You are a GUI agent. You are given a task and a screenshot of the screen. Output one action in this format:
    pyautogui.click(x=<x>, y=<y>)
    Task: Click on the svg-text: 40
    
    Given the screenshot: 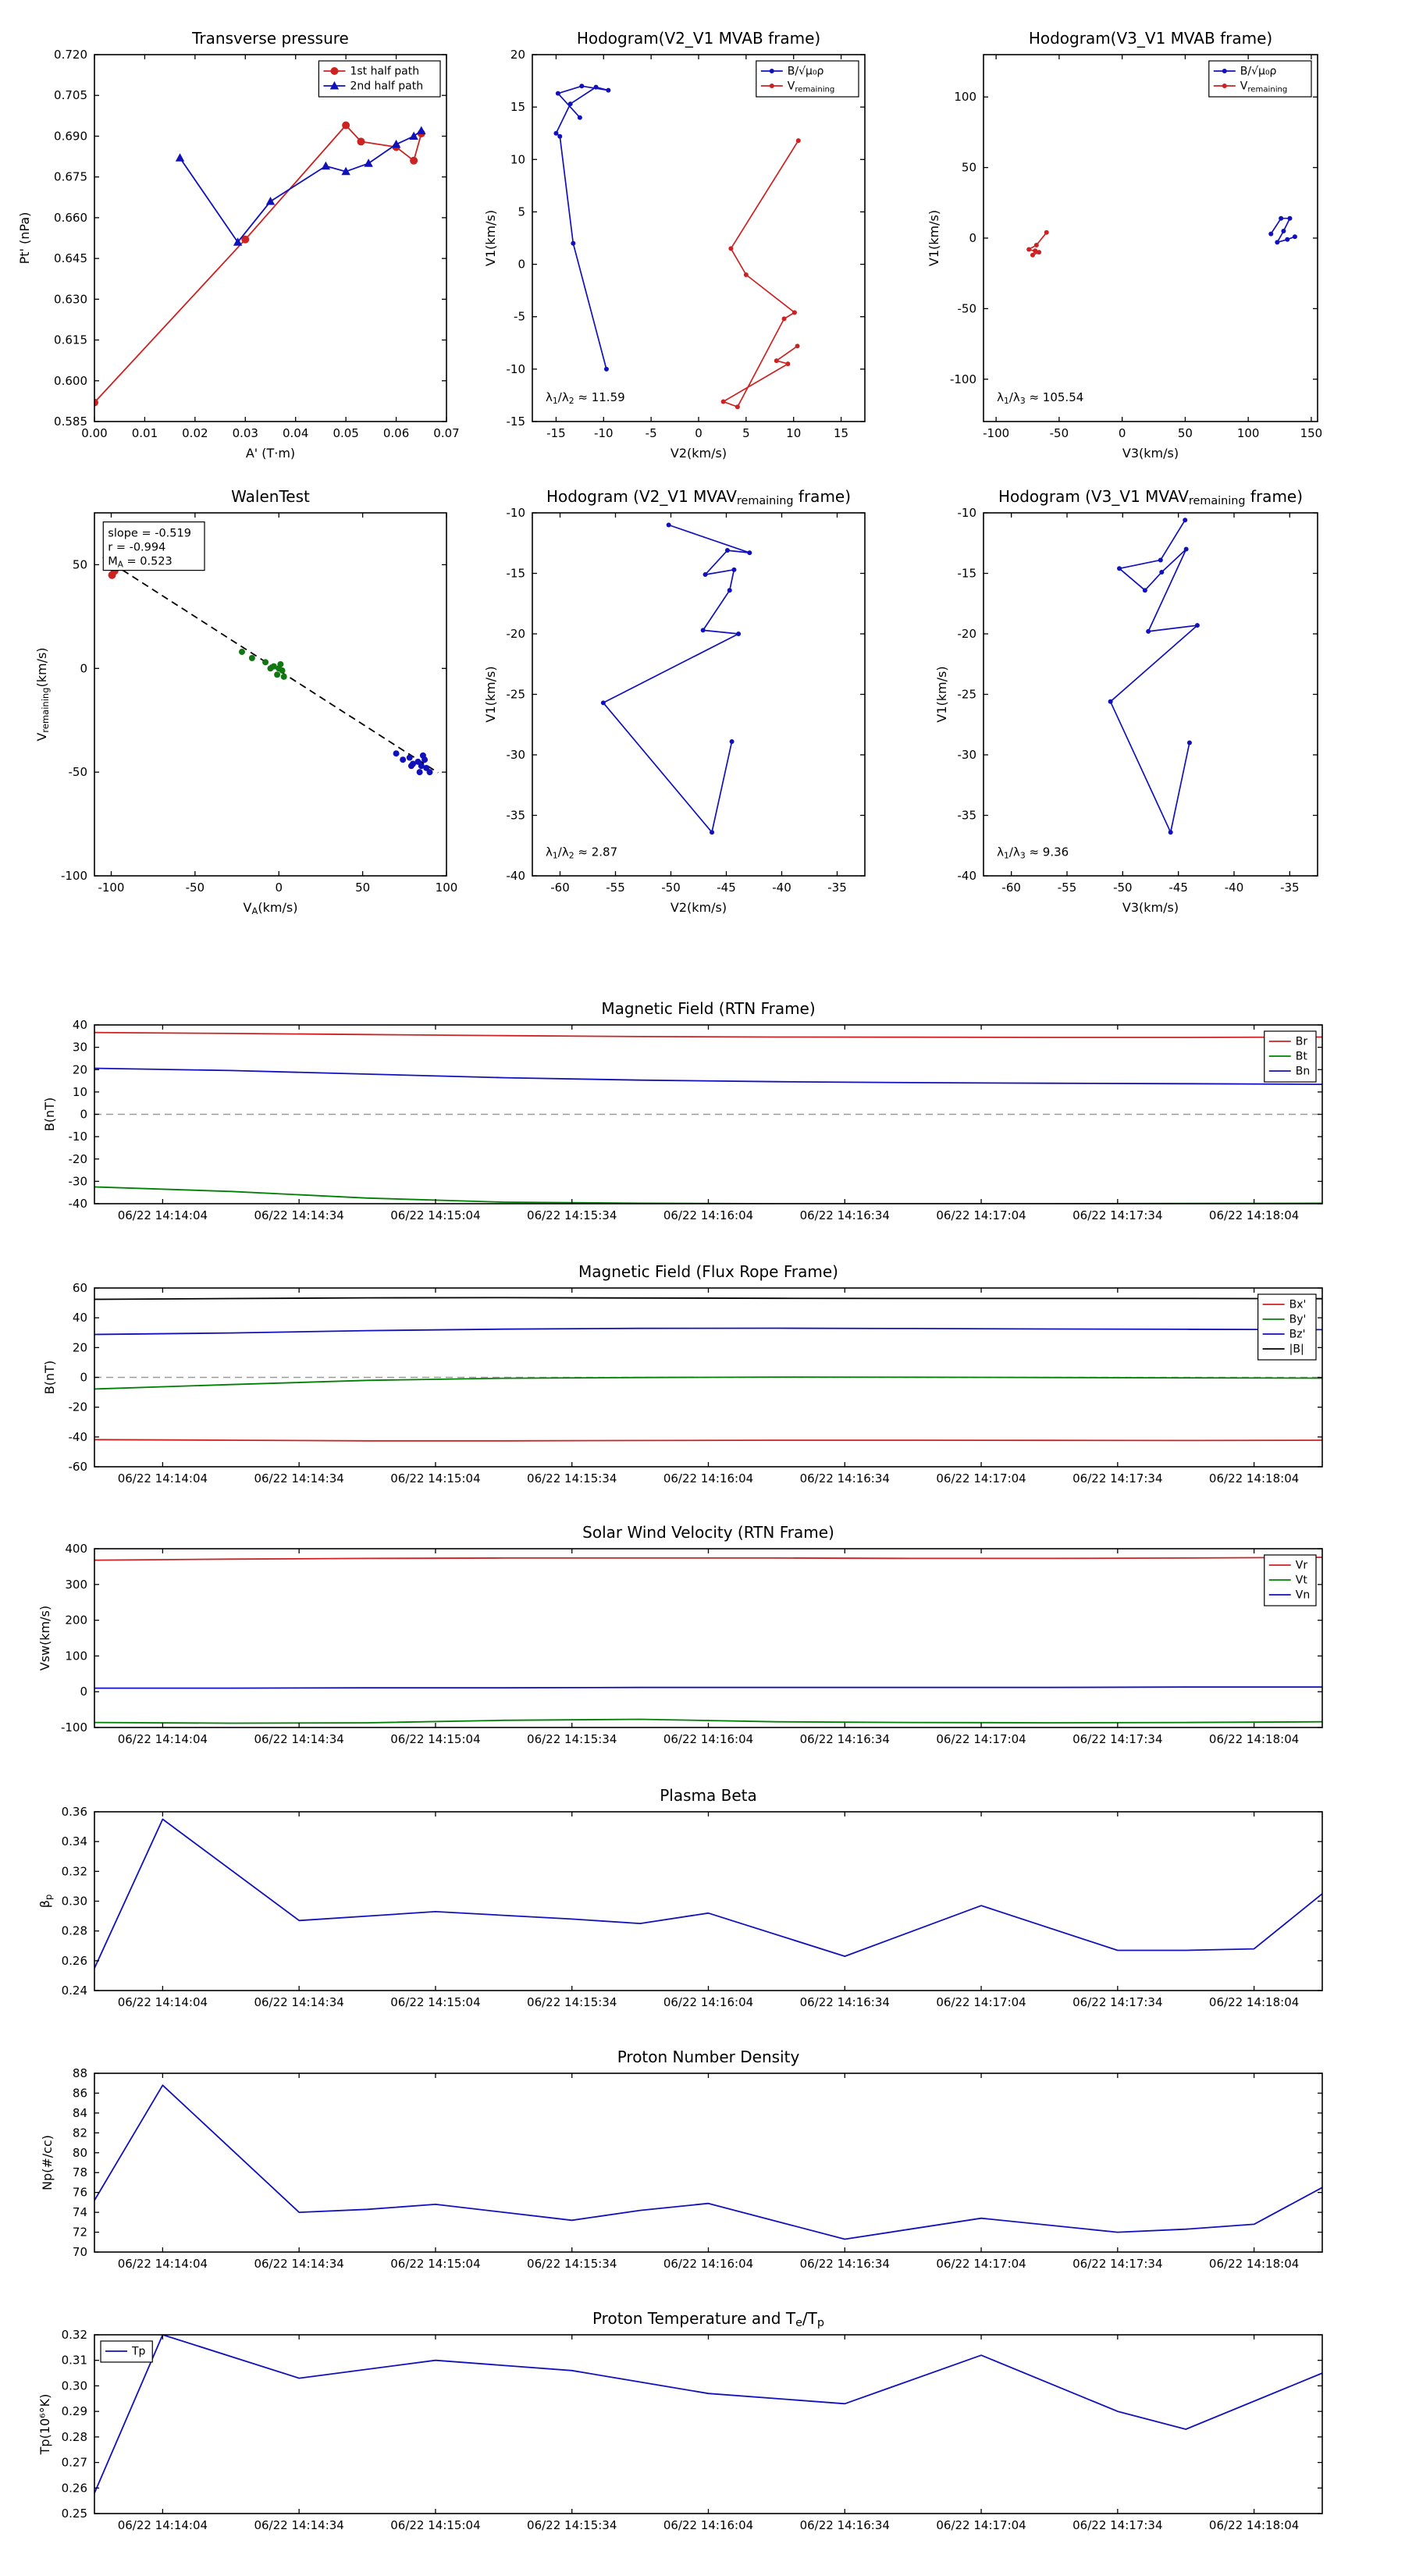 What is the action you would take?
    pyautogui.click(x=80, y=1318)
    